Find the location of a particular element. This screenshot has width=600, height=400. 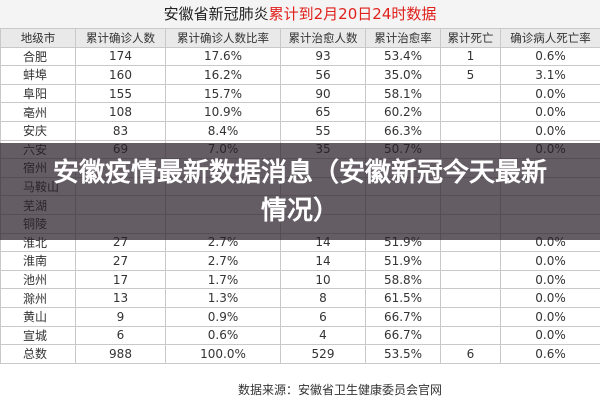

table-row: 滁州 13 1.3% 8 61.5% 0.0% is located at coordinates (300, 298).